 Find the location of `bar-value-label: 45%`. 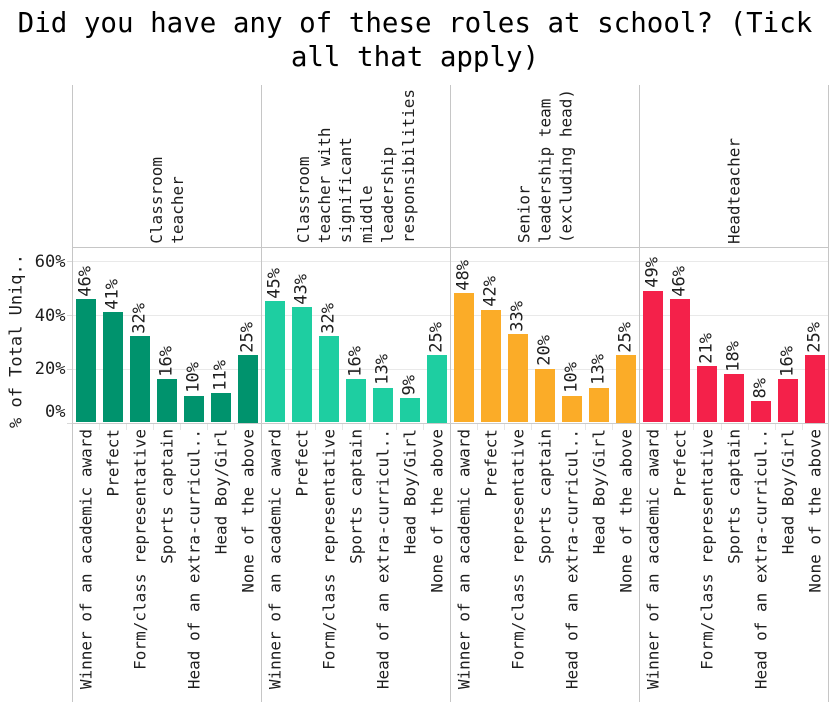

bar-value-label: 45% is located at coordinates (274, 283).